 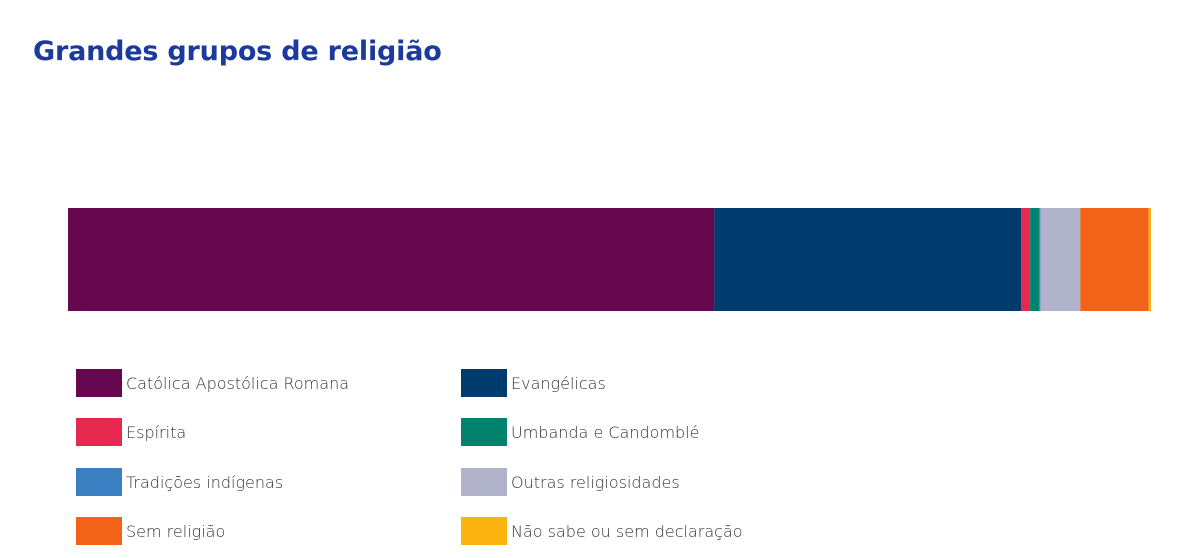 I want to click on legend-item: Tradições indígenas, so click(x=179, y=482).